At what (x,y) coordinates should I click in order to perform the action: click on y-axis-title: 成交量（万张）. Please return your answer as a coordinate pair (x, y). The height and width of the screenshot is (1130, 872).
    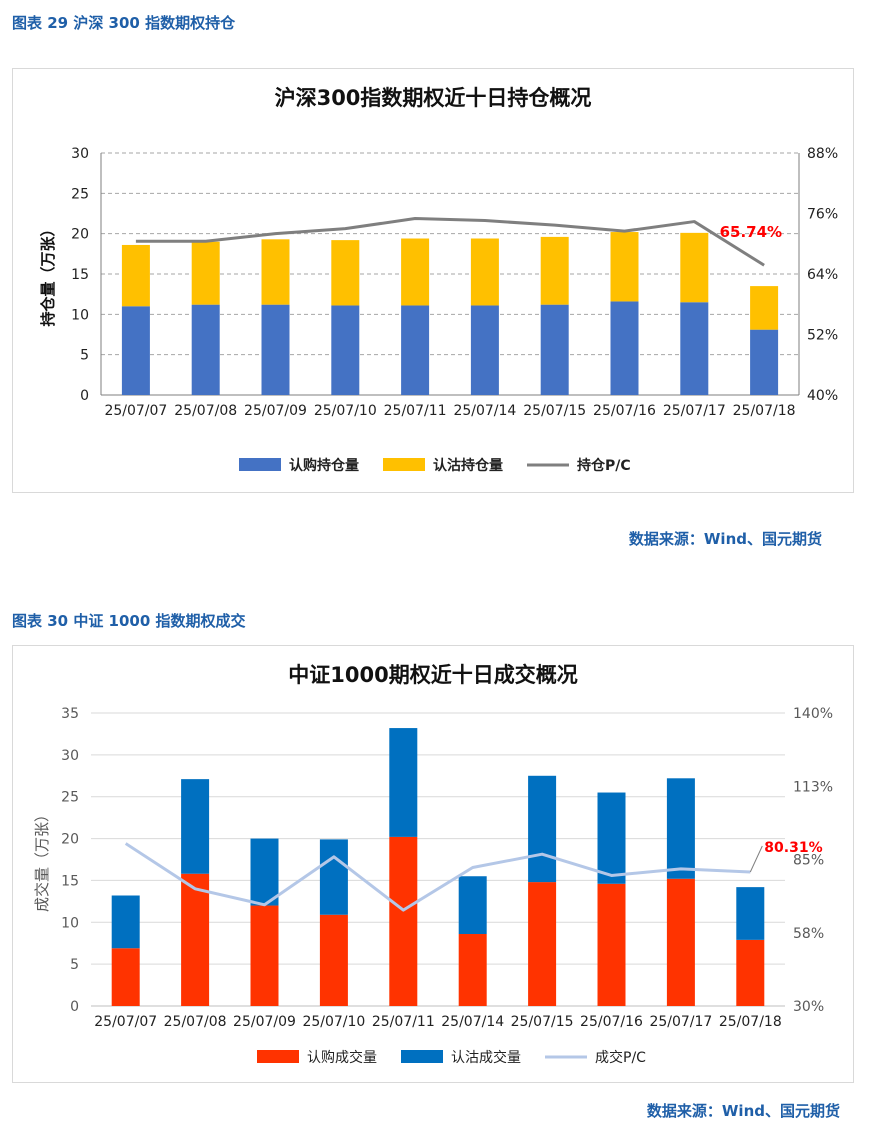
    Looking at the image, I should click on (42, 859).